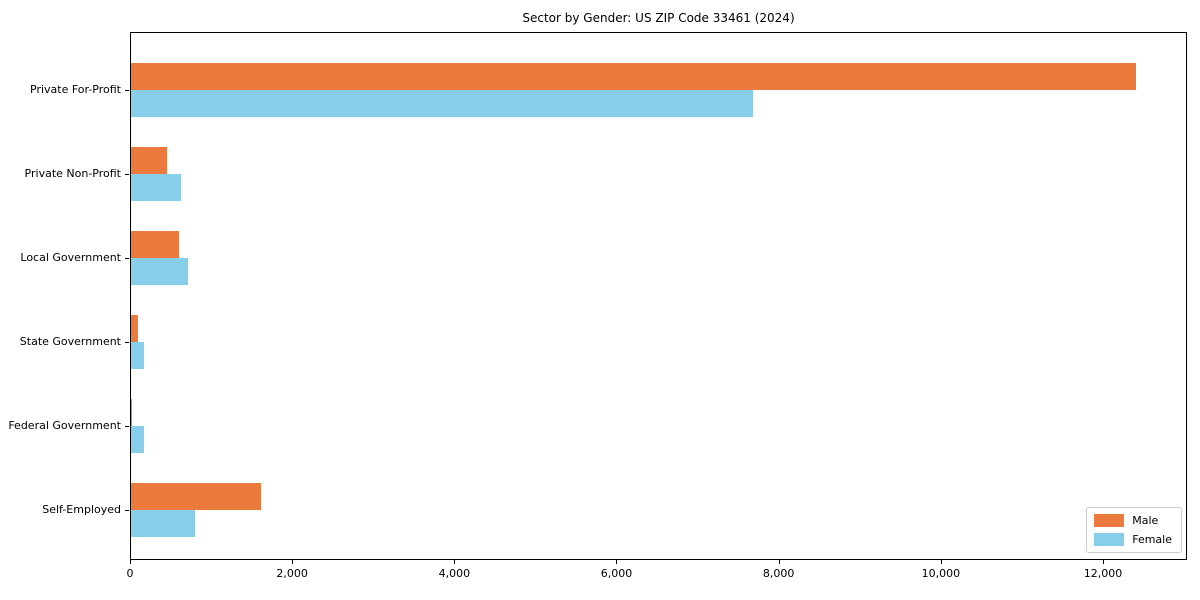  I want to click on legend-entry-male: Male, so click(1133, 520).